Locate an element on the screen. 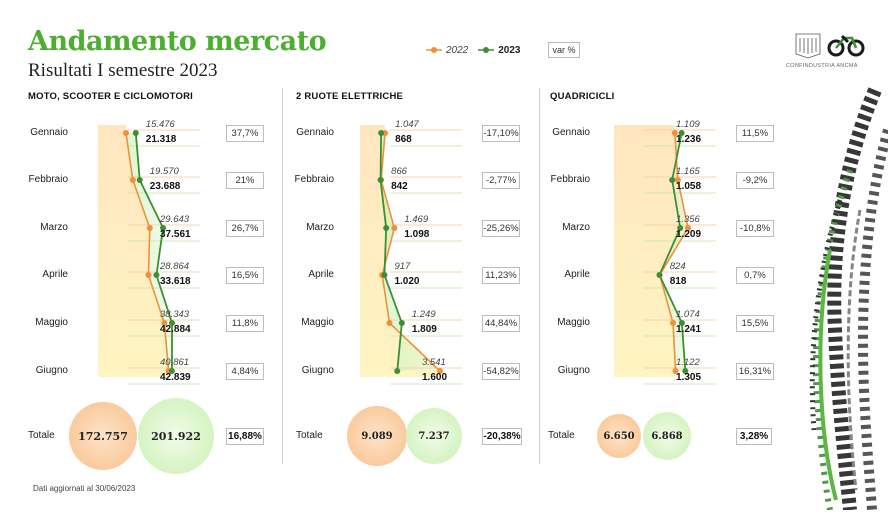  value-label-2023: 37.561 is located at coordinates (175, 234).